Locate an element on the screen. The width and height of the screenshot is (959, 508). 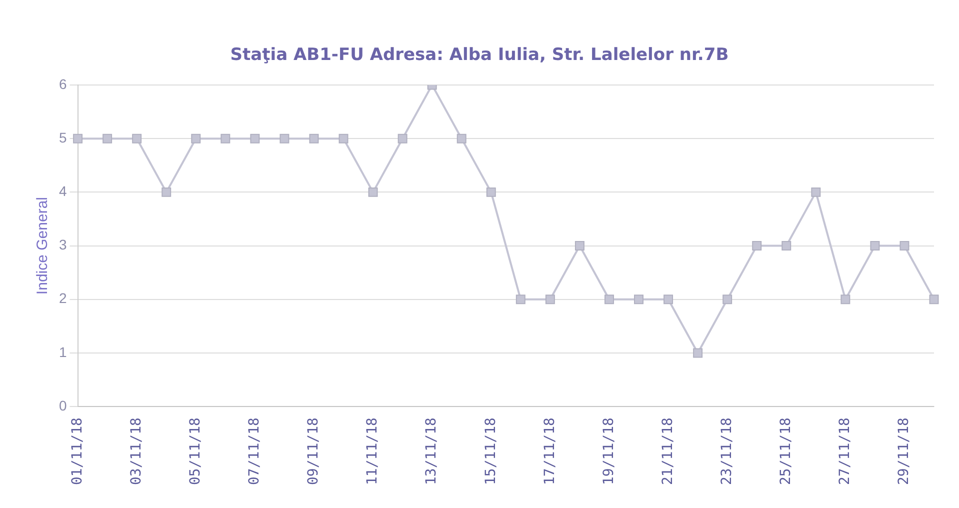
x-tick-label: 27/11/18 is located at coordinates (845, 452).